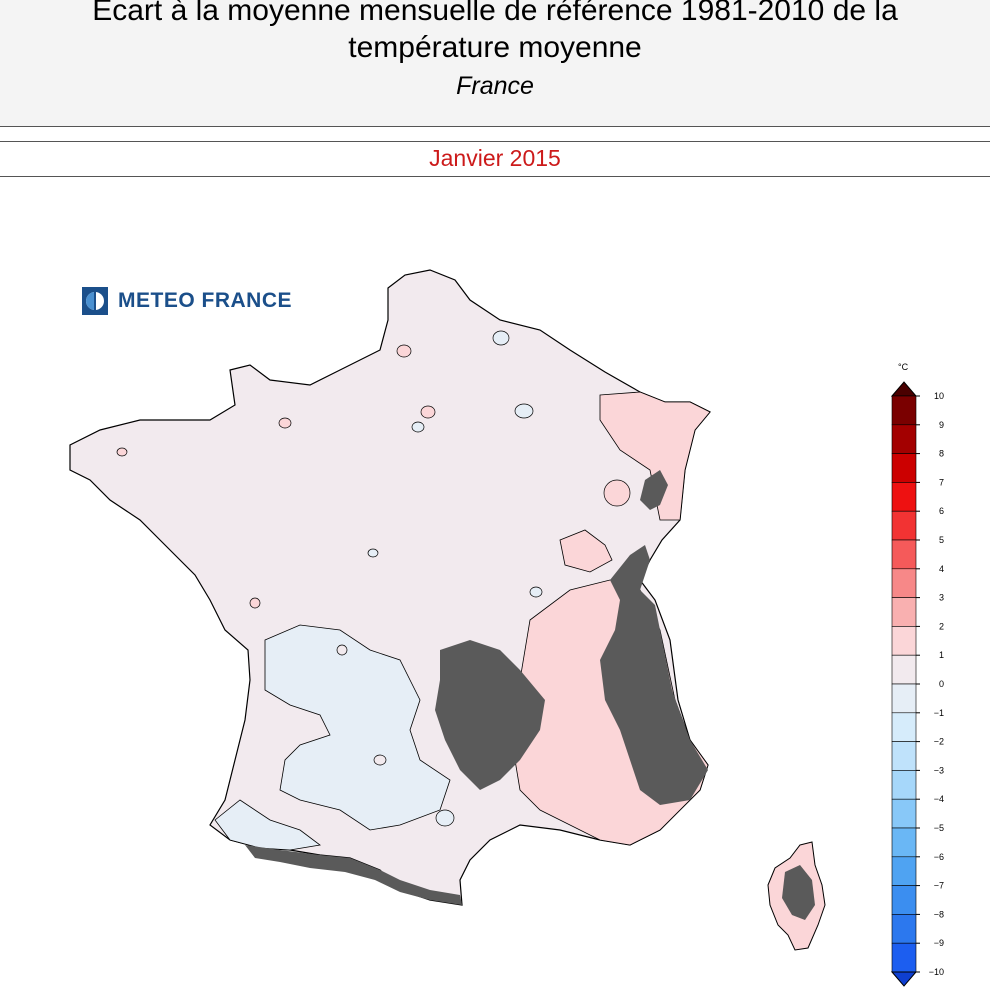 Image resolution: width=990 pixels, height=1000 pixels. I want to click on scale-arrow-down, so click(904, 979).